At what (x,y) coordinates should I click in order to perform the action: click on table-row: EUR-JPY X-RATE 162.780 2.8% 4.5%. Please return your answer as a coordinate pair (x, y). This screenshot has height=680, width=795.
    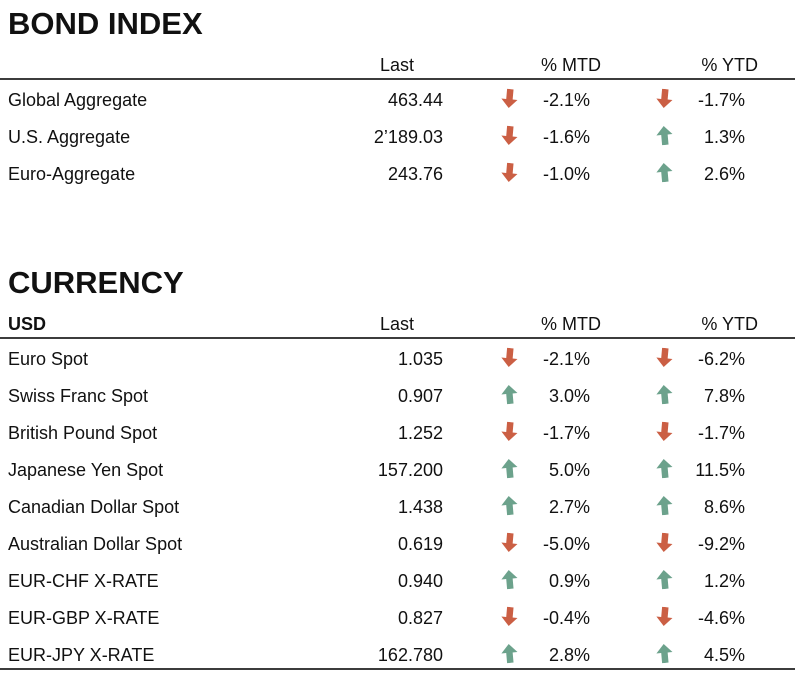
    Looking at the image, I should click on (397, 655).